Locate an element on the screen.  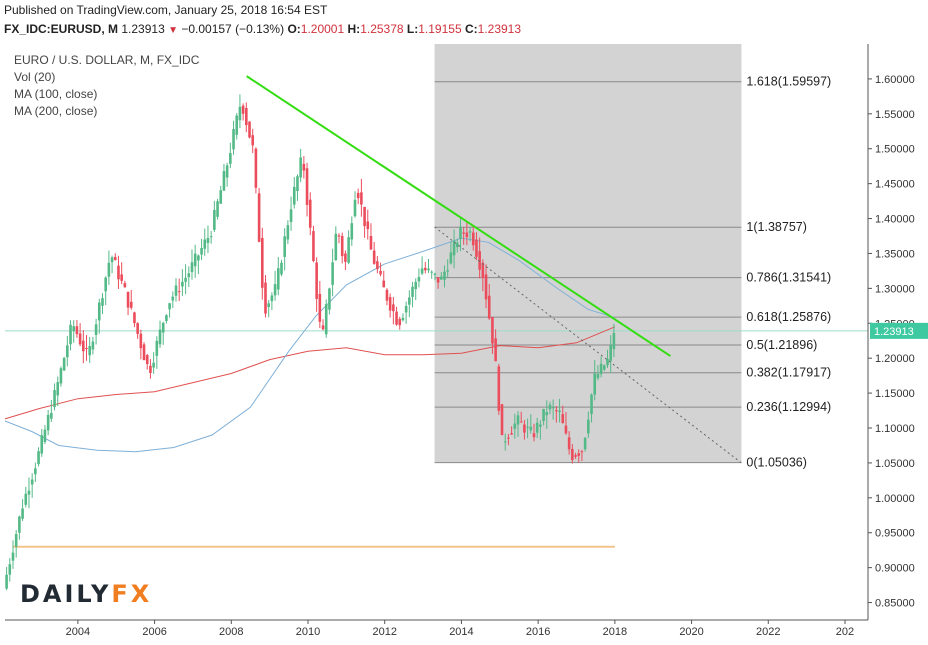
y-tick-label: 1.15000 is located at coordinates (895, 394).